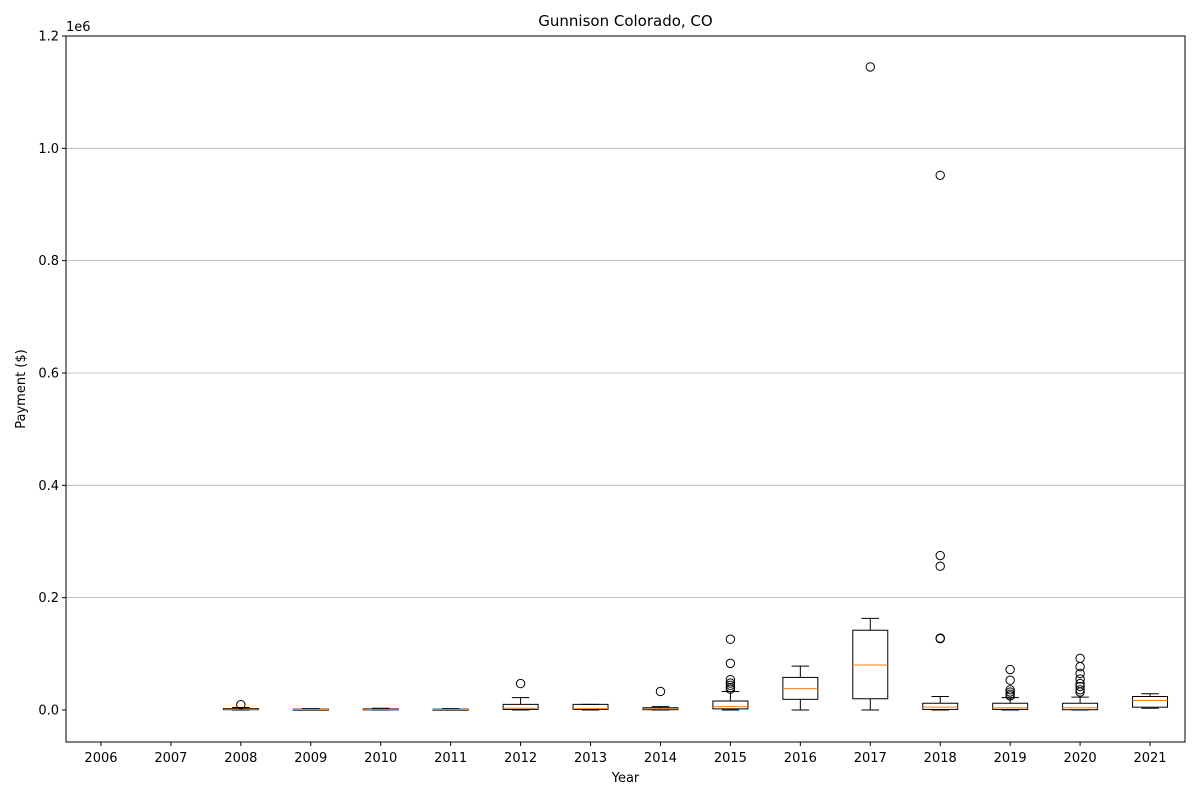 Image resolution: width=1200 pixels, height=800 pixels. What do you see at coordinates (450, 758) in the screenshot?
I see `x-tick-label: 2011` at bounding box center [450, 758].